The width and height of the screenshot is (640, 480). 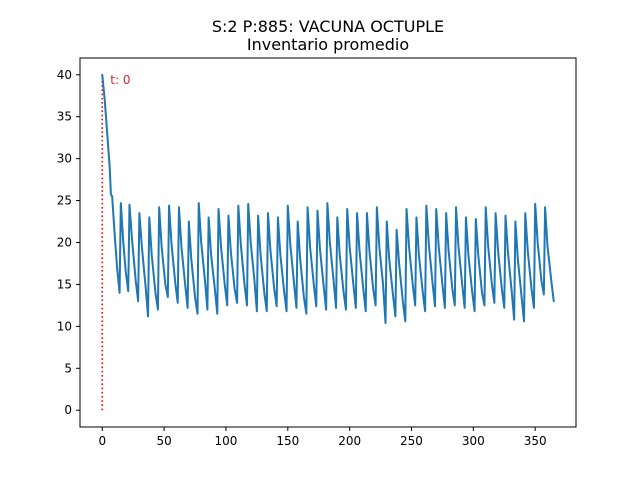 I want to click on x-tick-label: 50, so click(x=163, y=441).